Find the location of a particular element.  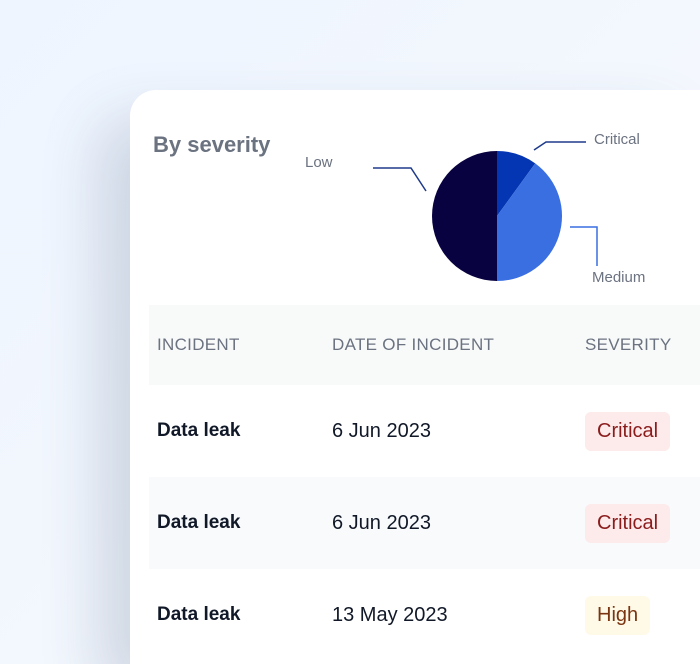

table-header: INCIDENT DATE OF INCIDENT SEVERITY is located at coordinates (424, 345).